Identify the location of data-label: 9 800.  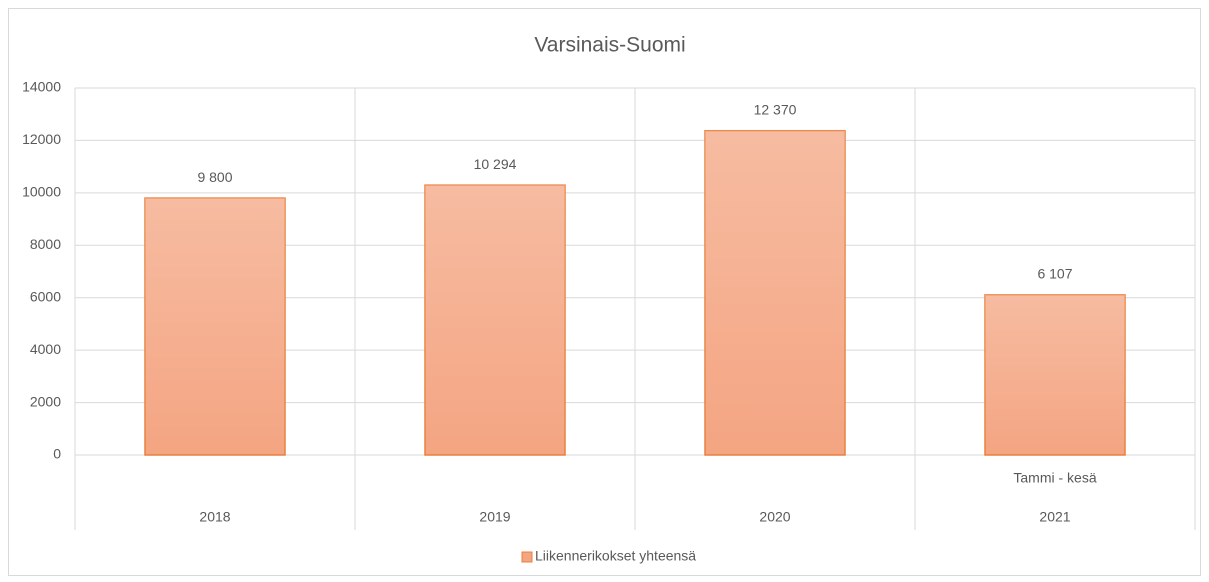
(214, 177).